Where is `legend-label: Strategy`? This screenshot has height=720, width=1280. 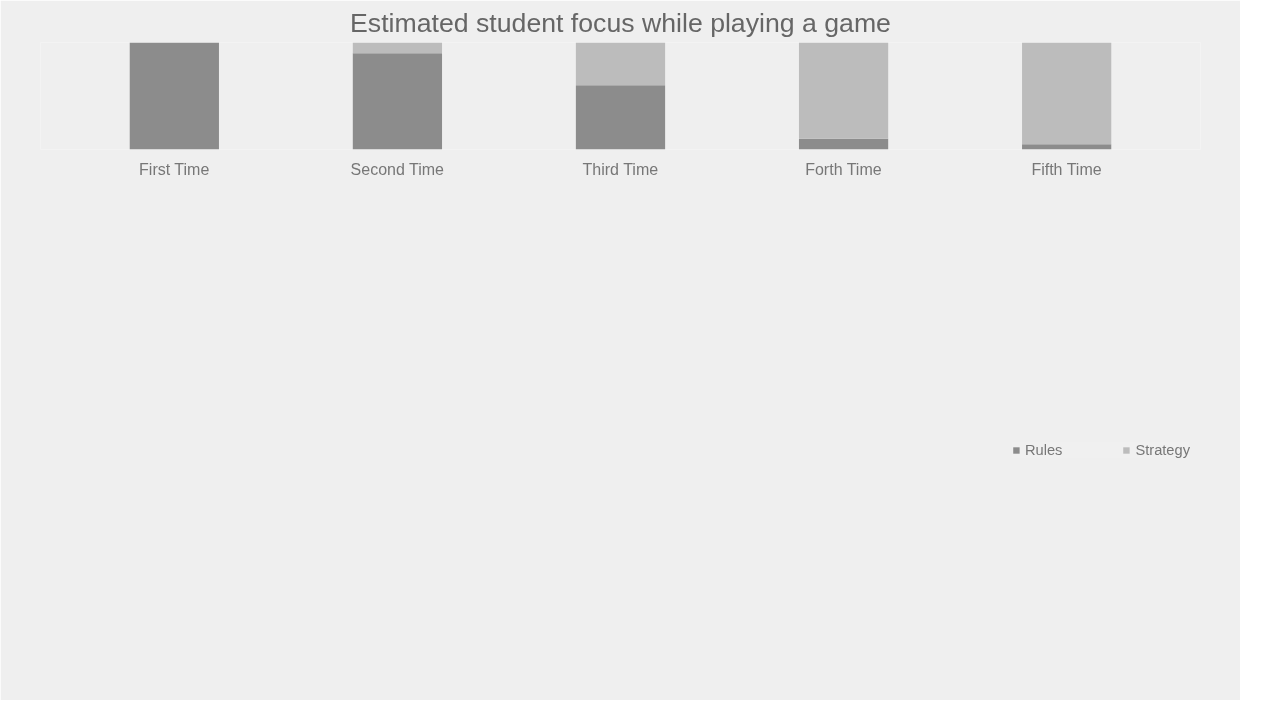
legend-label: Strategy is located at coordinates (1162, 450).